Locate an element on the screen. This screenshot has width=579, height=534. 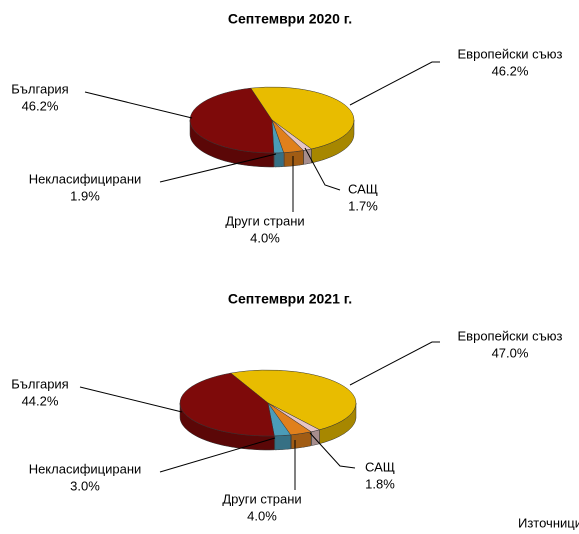
chart-title: Септември 2021 г. is located at coordinates (290, 299).